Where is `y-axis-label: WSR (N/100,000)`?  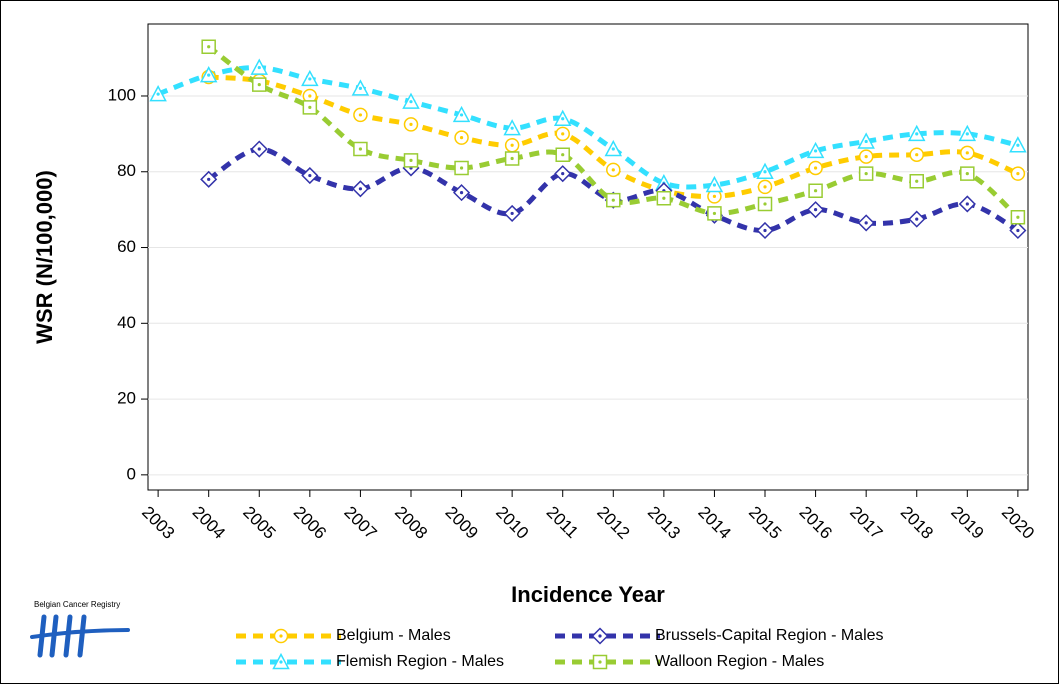 y-axis-label: WSR (N/100,000) is located at coordinates (44, 257).